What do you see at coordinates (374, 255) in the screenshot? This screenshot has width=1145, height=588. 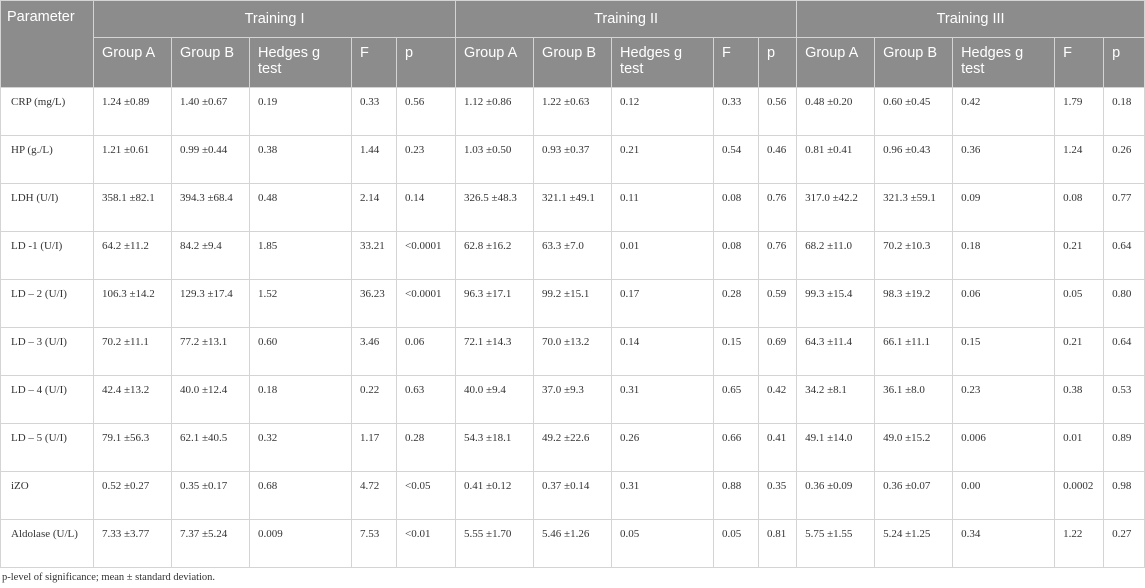 I see `table-cell: 33.21` at bounding box center [374, 255].